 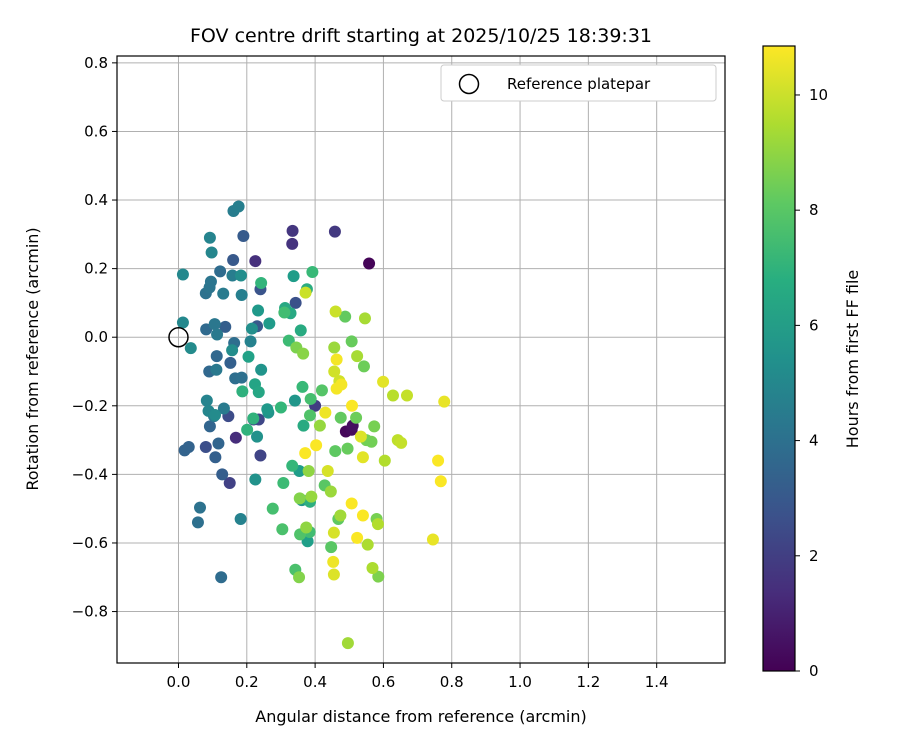 What do you see at coordinates (811, 383) in the screenshot?
I see `colorbar-ticks: 0 2 4 6 8 10` at bounding box center [811, 383].